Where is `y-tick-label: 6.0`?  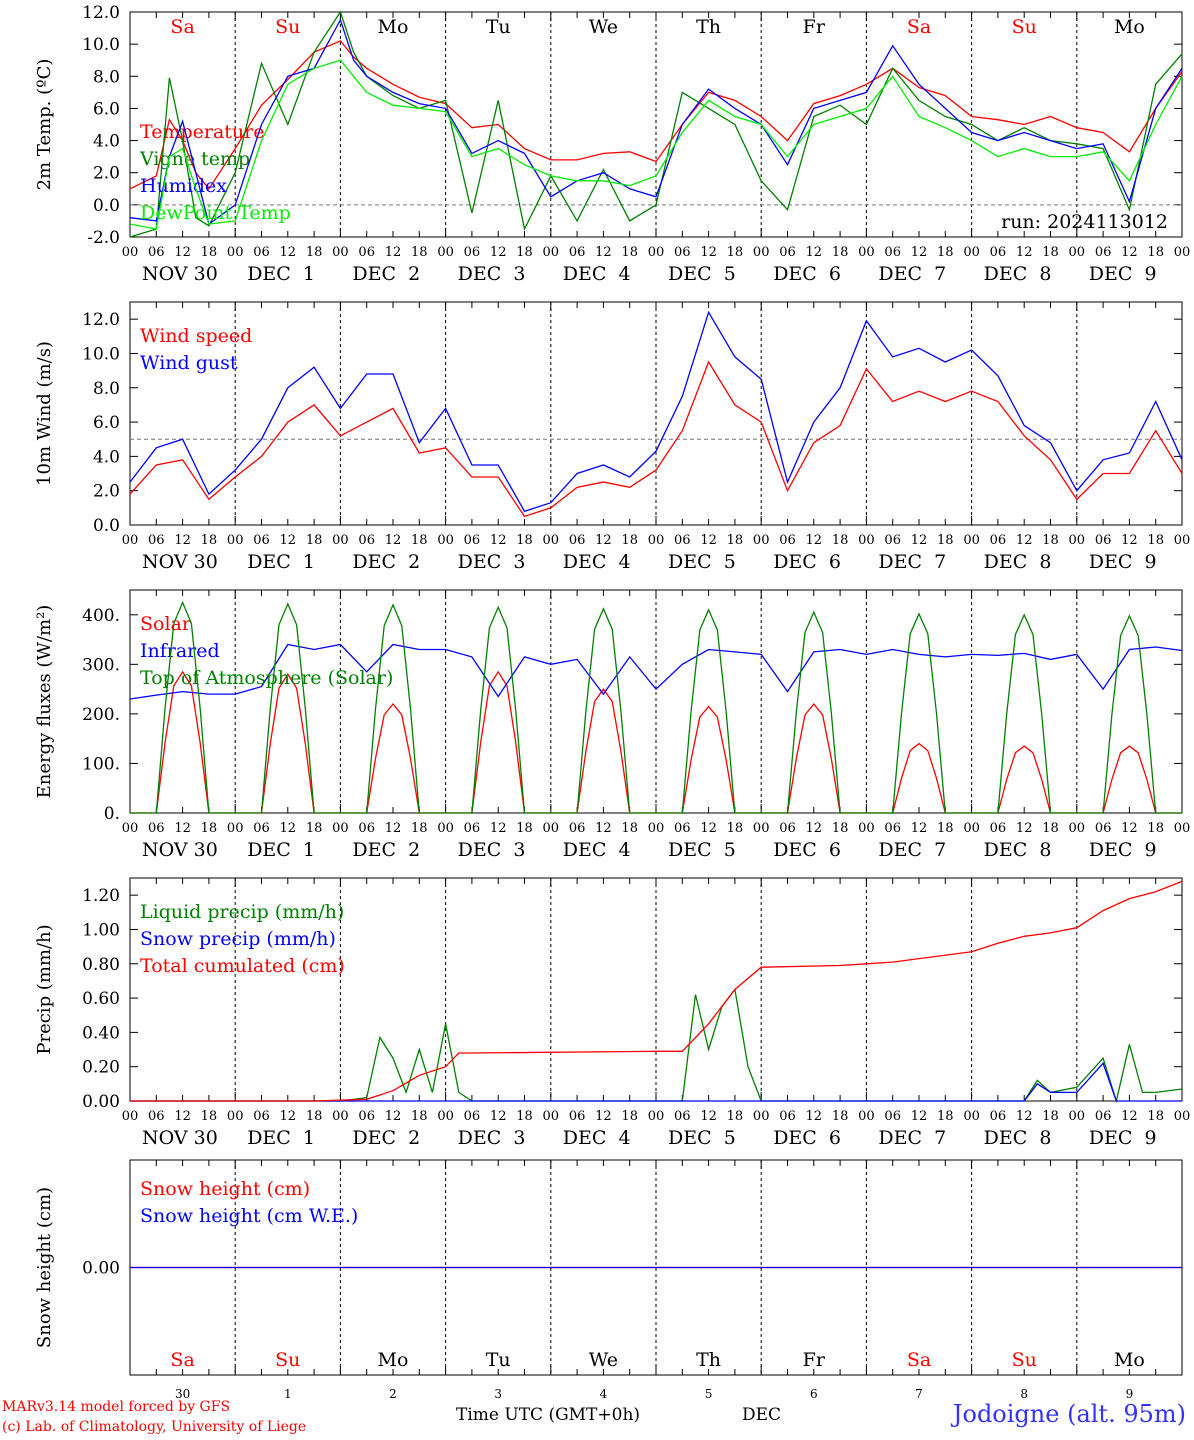 y-tick-label: 6.0 is located at coordinates (106, 109).